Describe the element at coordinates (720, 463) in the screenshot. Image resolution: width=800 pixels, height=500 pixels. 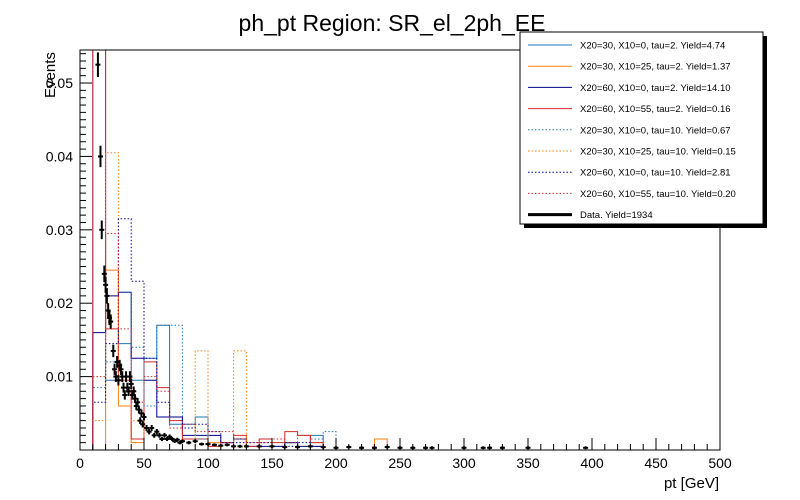
I see `x-tick-label: 500` at that location.